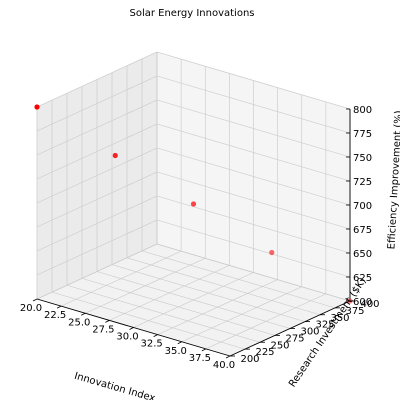  What do you see at coordinates (369, 304) in the screenshot?
I see `y-tick-label: 400` at bounding box center [369, 304].